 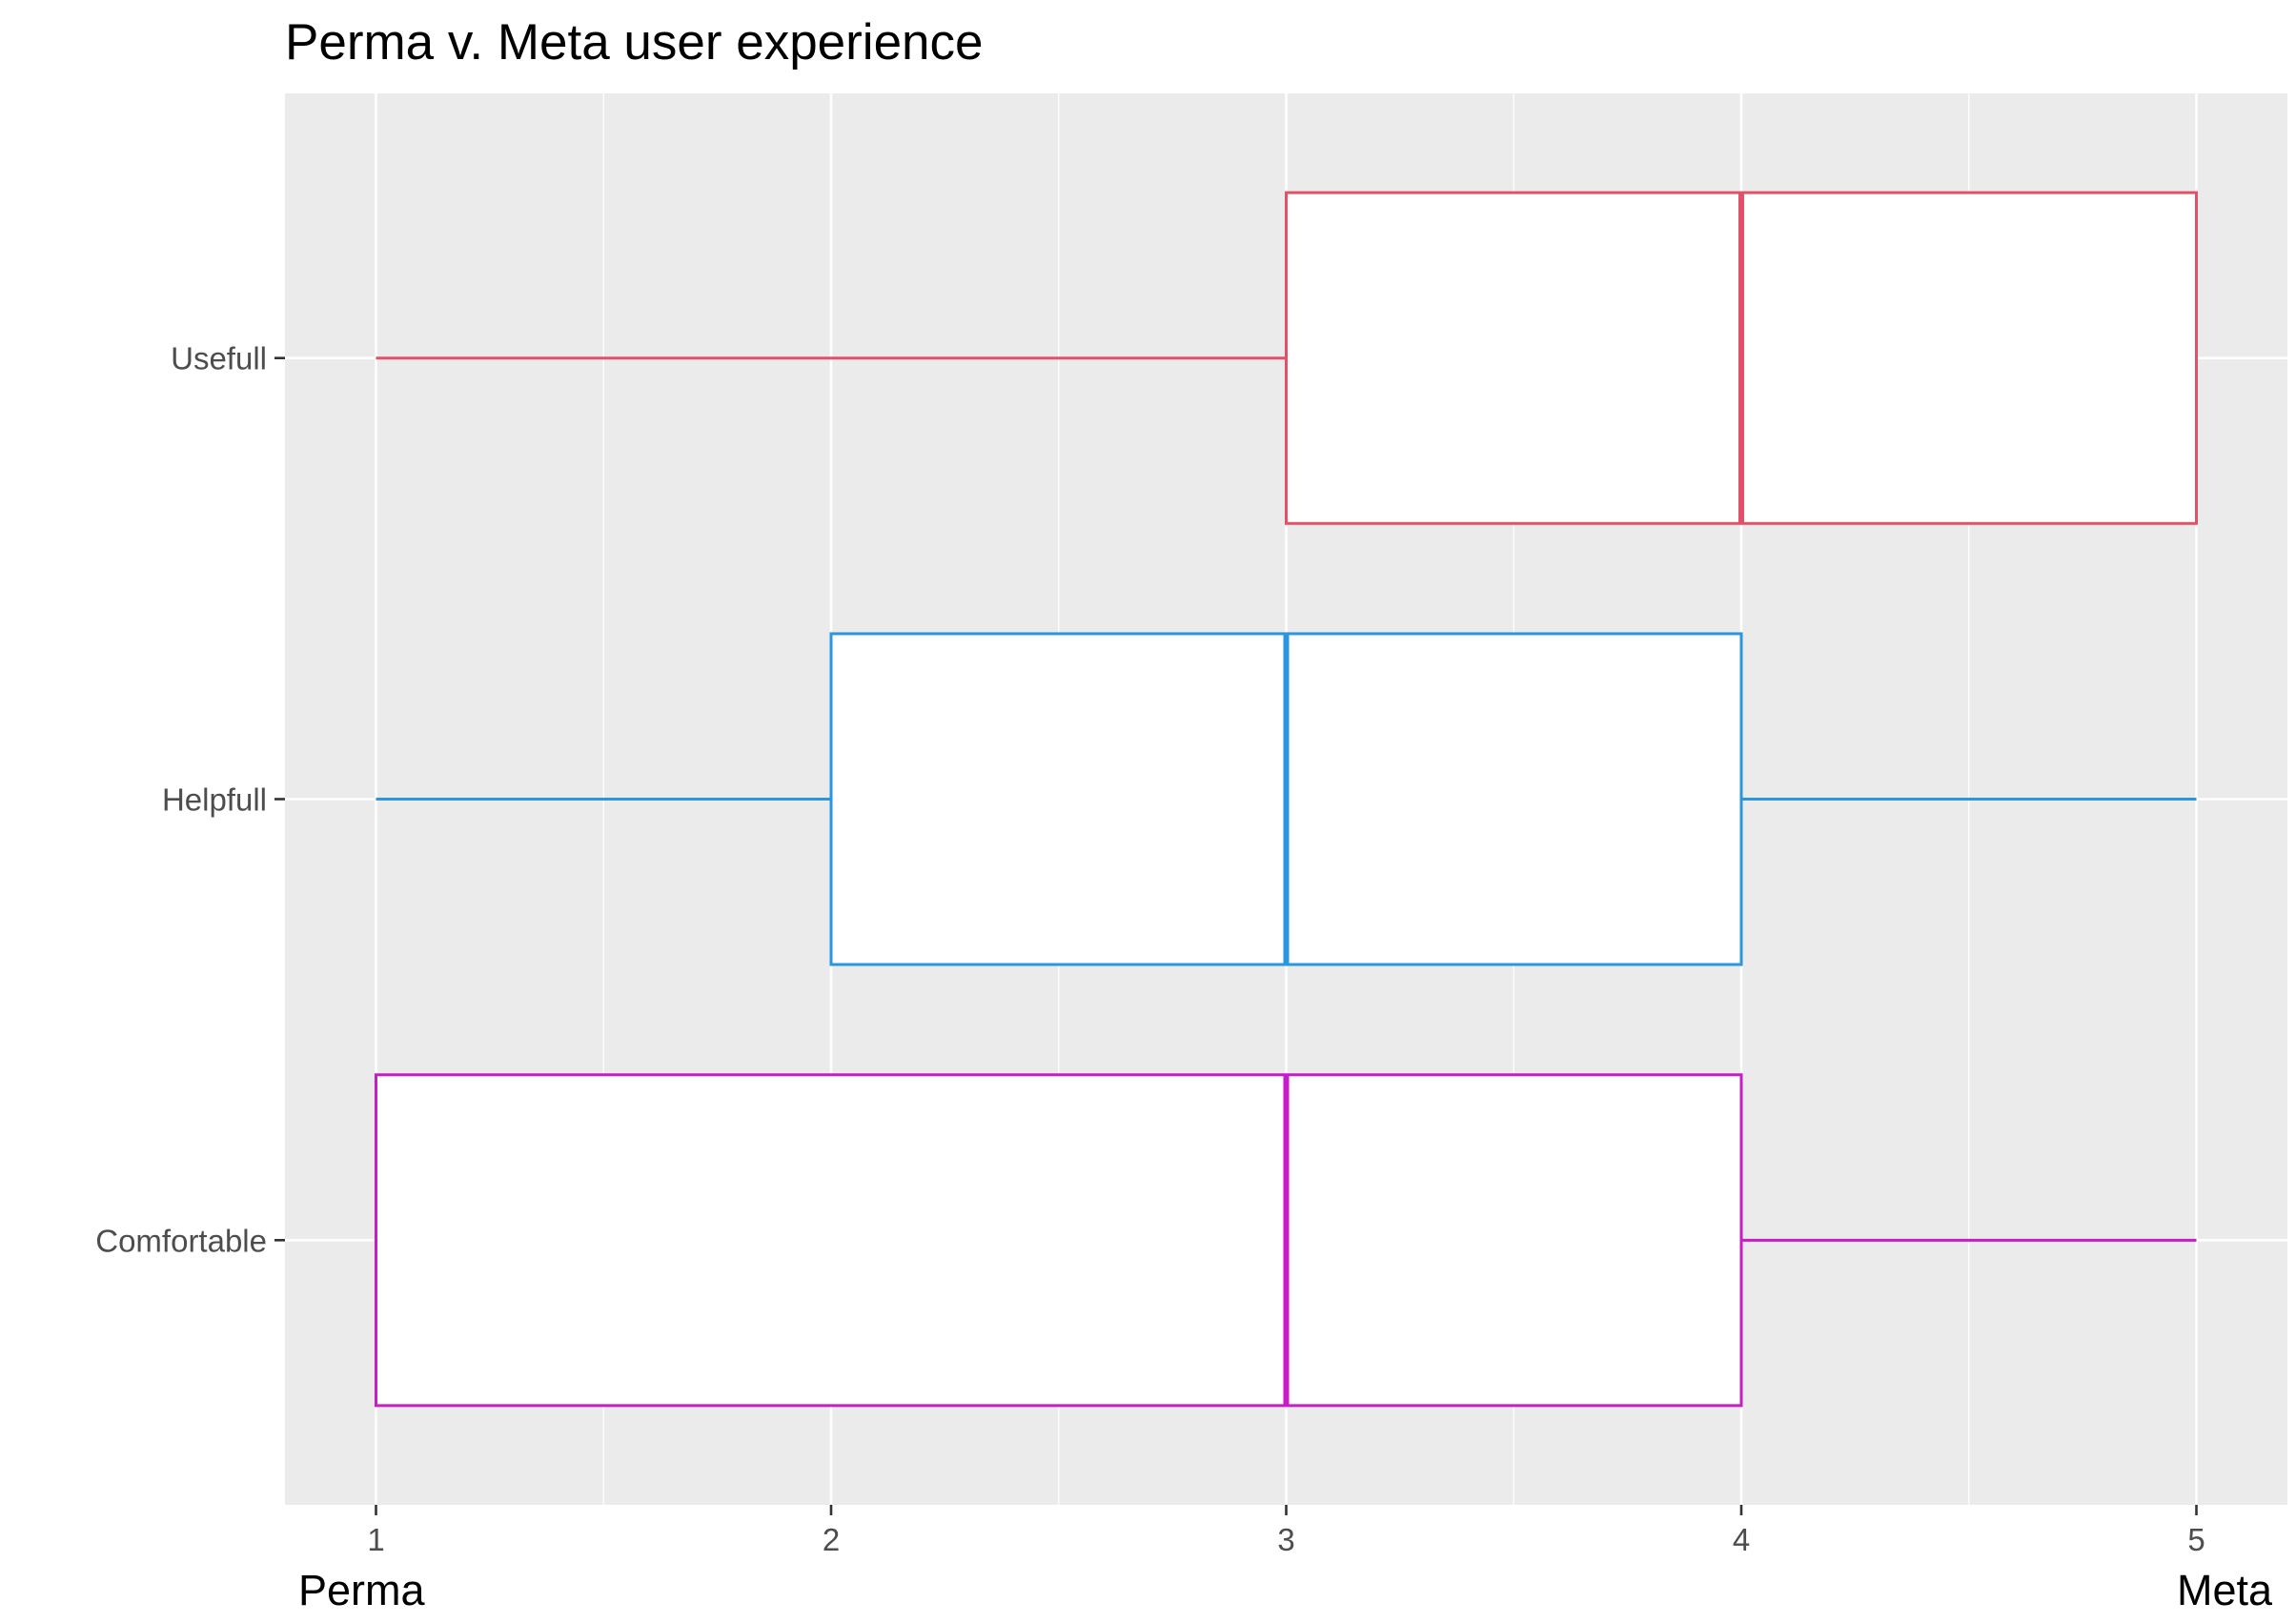 I want to click on x-axis-left-label: Perma, so click(x=362, y=1590).